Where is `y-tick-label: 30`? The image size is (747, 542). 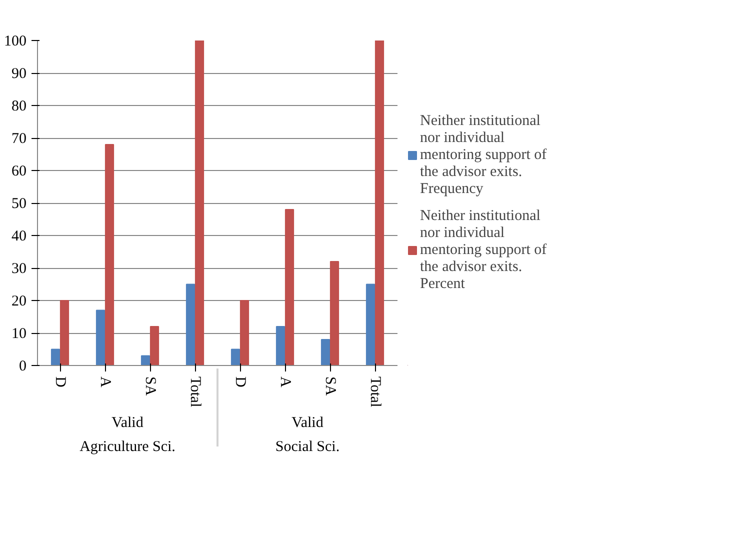
y-tick-label: 30 is located at coordinates (19, 269).